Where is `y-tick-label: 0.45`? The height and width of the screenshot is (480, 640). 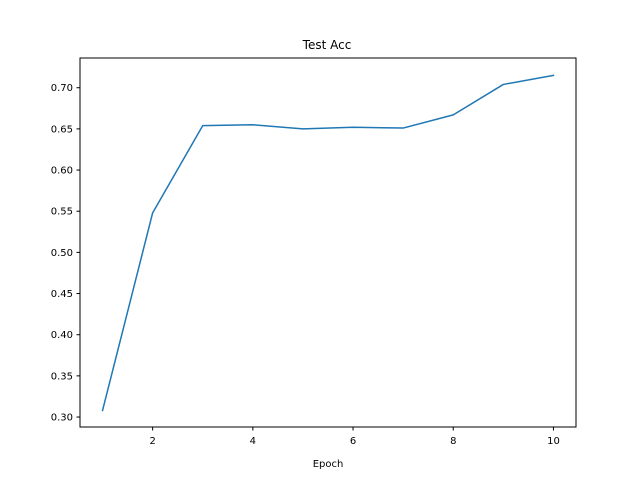 y-tick-label: 0.45 is located at coordinates (62, 294).